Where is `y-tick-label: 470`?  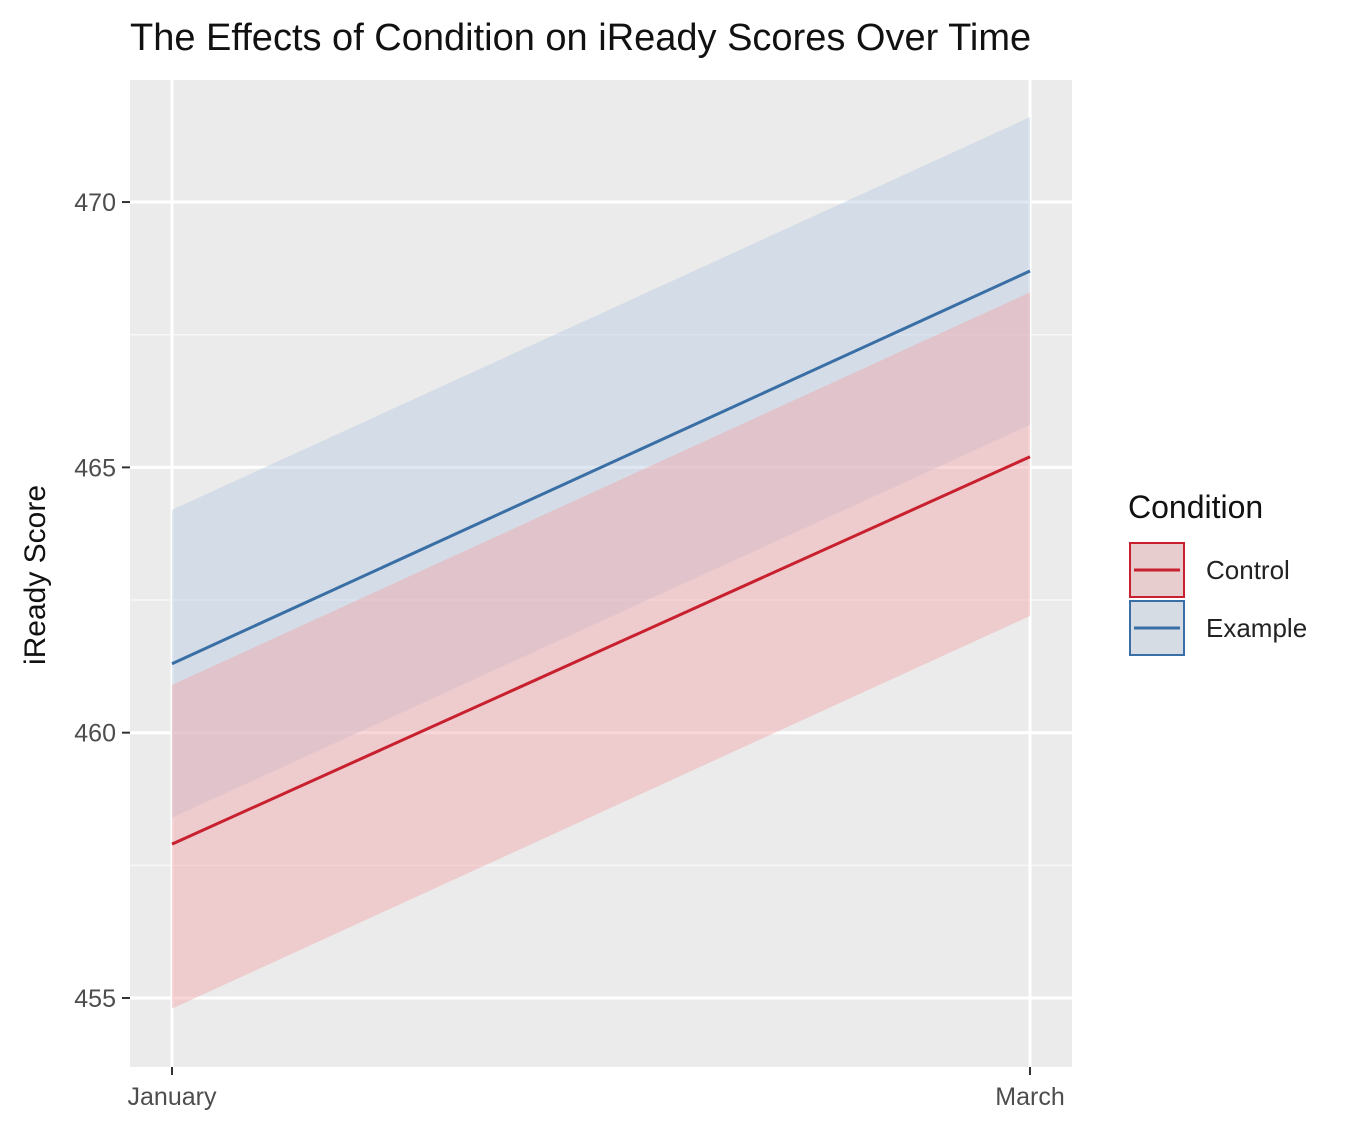 y-tick-label: 470 is located at coordinates (95, 203).